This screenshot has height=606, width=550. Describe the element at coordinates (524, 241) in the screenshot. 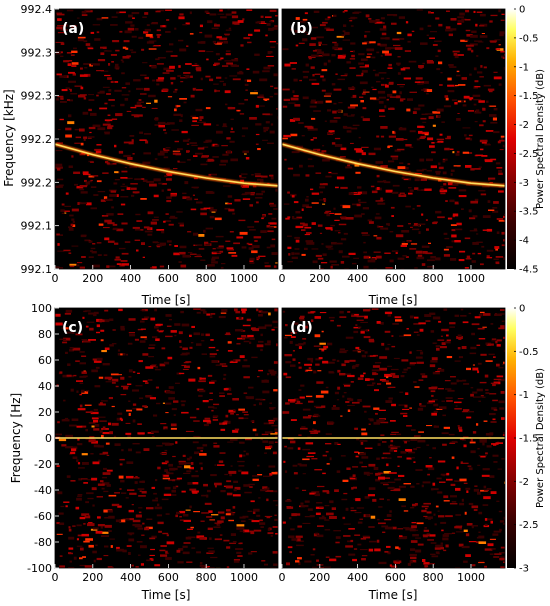

I see `colorbar-tick-label: -4` at that location.